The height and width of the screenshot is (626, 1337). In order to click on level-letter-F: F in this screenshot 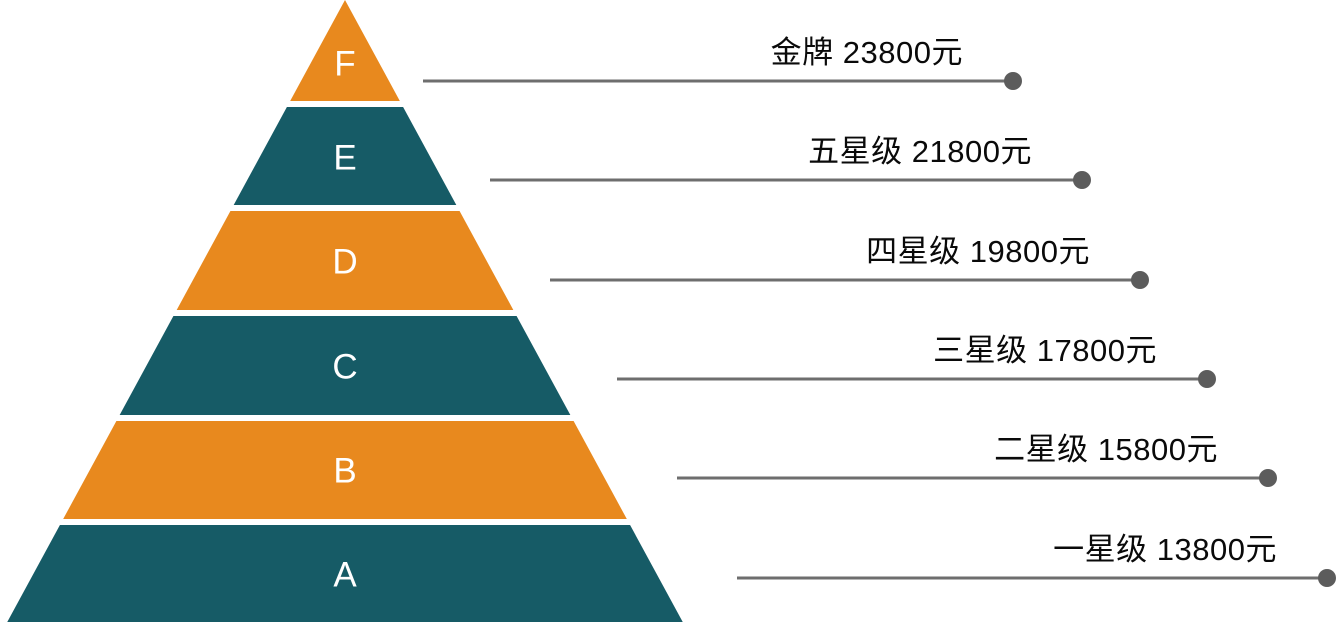, I will do `click(344, 64)`.